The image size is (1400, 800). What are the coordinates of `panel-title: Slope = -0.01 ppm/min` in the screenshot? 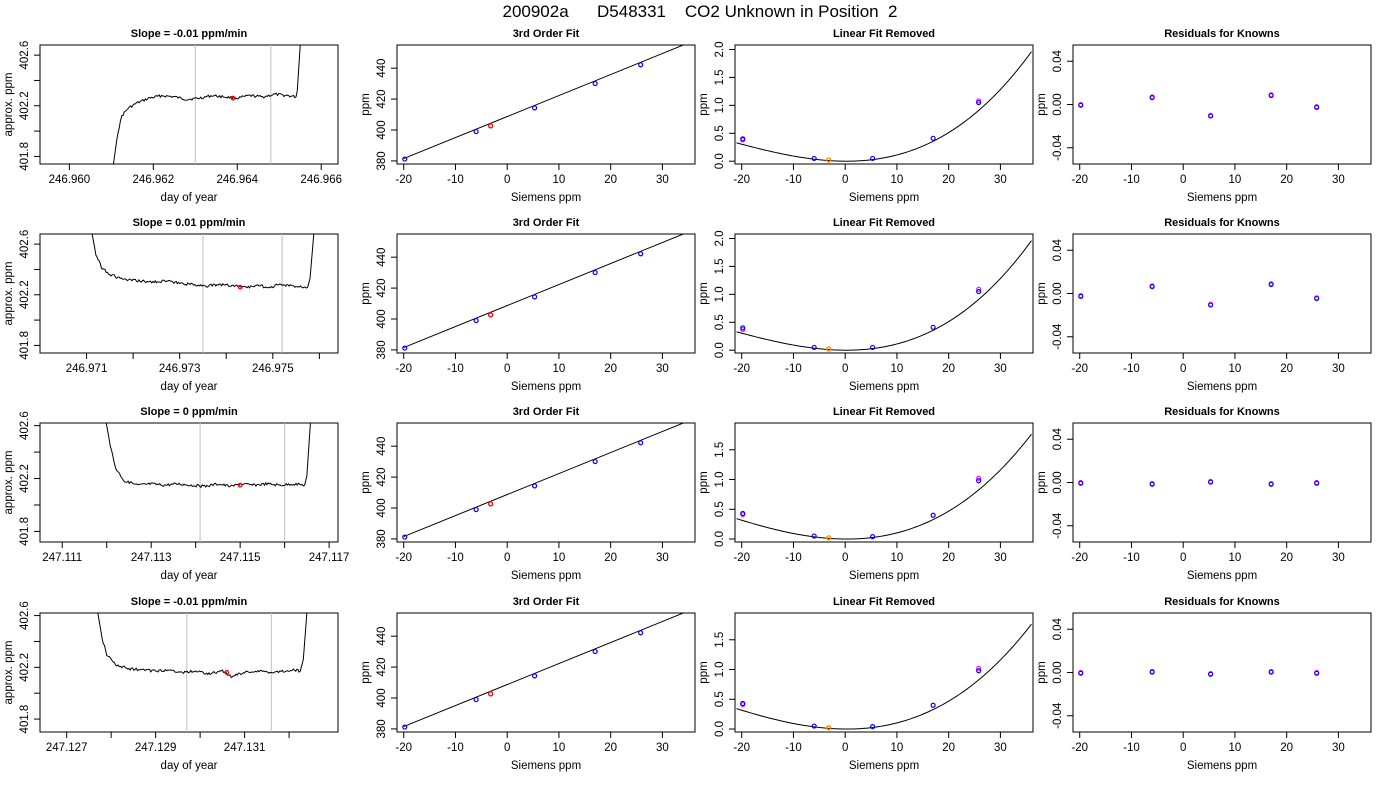 It's located at (189, 34).